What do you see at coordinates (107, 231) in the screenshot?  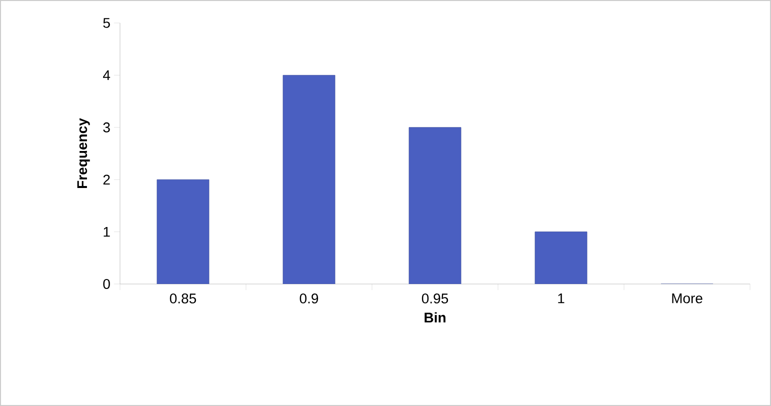 I see `y-tick-label: 1` at bounding box center [107, 231].